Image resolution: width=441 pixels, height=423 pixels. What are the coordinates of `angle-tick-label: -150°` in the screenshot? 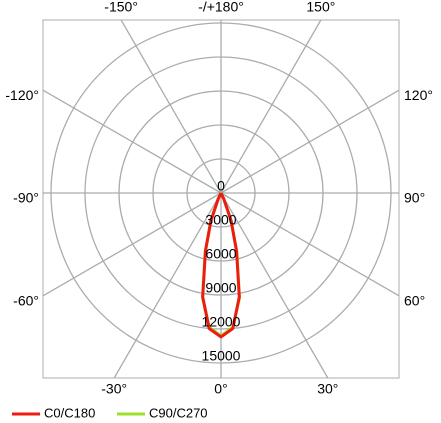 It's located at (121, 7).